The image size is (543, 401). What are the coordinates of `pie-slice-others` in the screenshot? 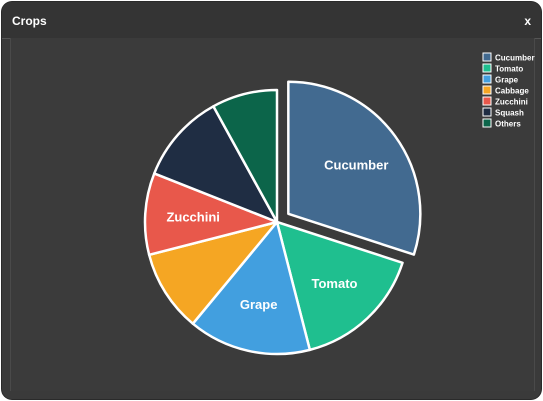 It's located at (245, 156).